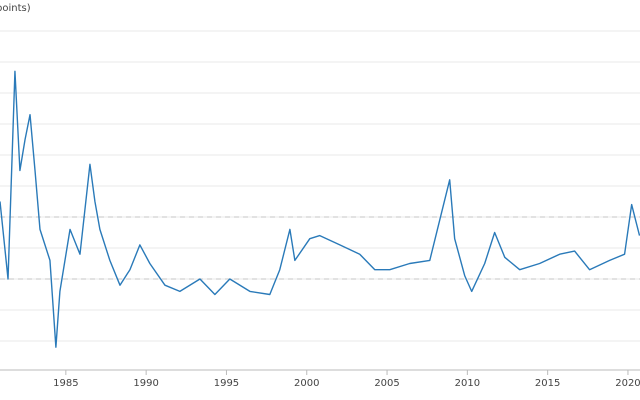 This screenshot has width=640, height=400. Describe the element at coordinates (547, 383) in the screenshot. I see `x-tick-label: 2015` at that location.